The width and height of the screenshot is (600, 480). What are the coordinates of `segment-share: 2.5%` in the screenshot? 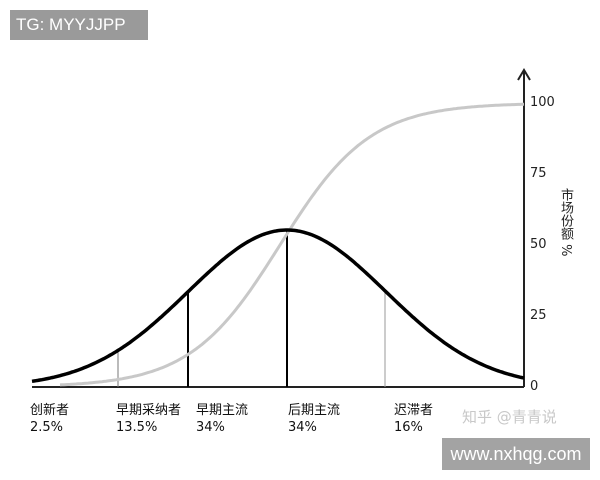 It's located at (47, 427).